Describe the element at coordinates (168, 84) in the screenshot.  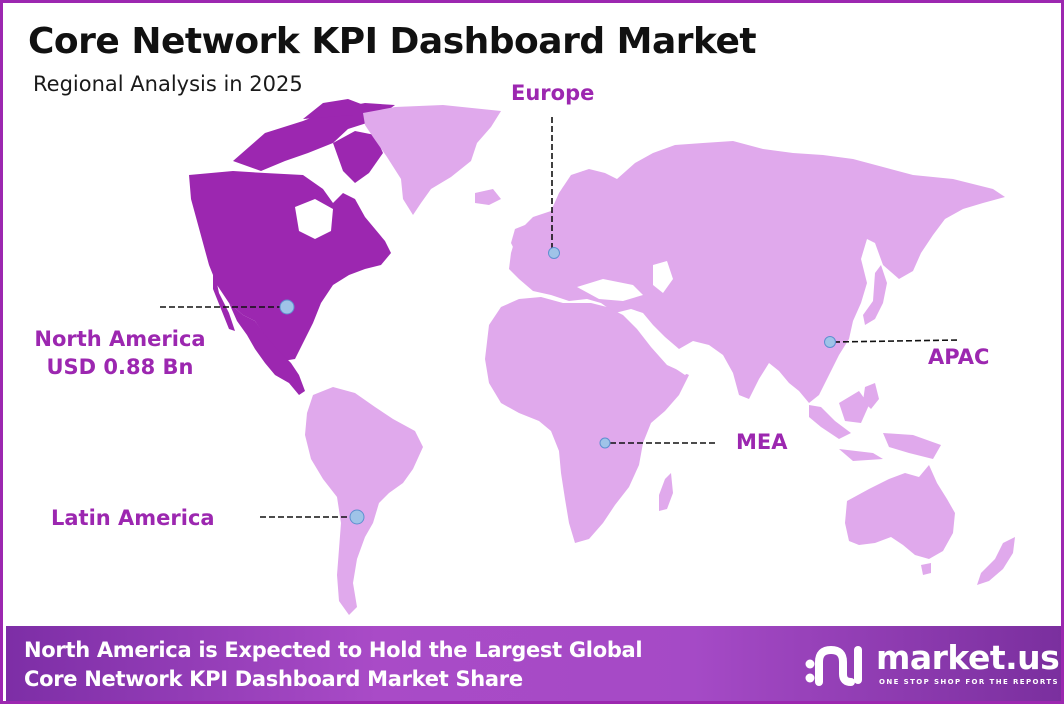
I see `page-subtitle: Regional Analysis in 2025` at that location.